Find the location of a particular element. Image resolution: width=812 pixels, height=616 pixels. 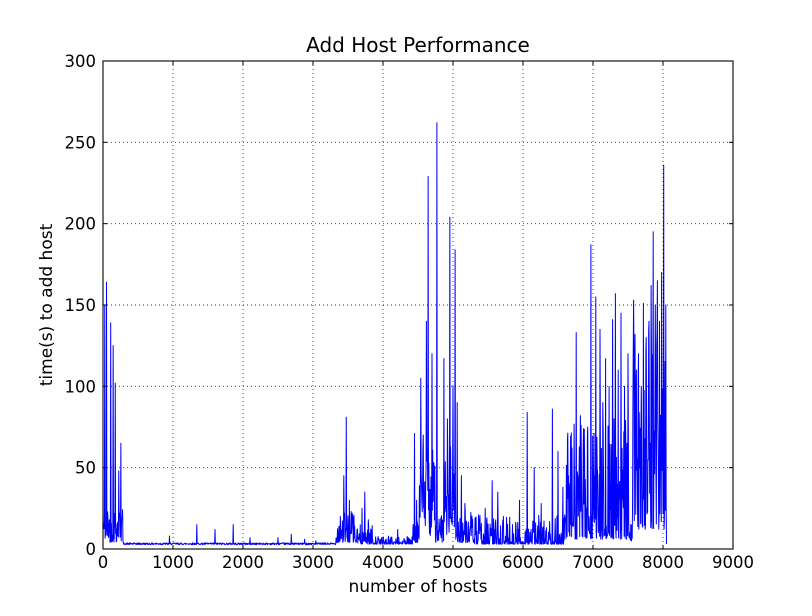

y-tick-labels: 0 50 100 150 200 250 300 is located at coordinates (81, 305).